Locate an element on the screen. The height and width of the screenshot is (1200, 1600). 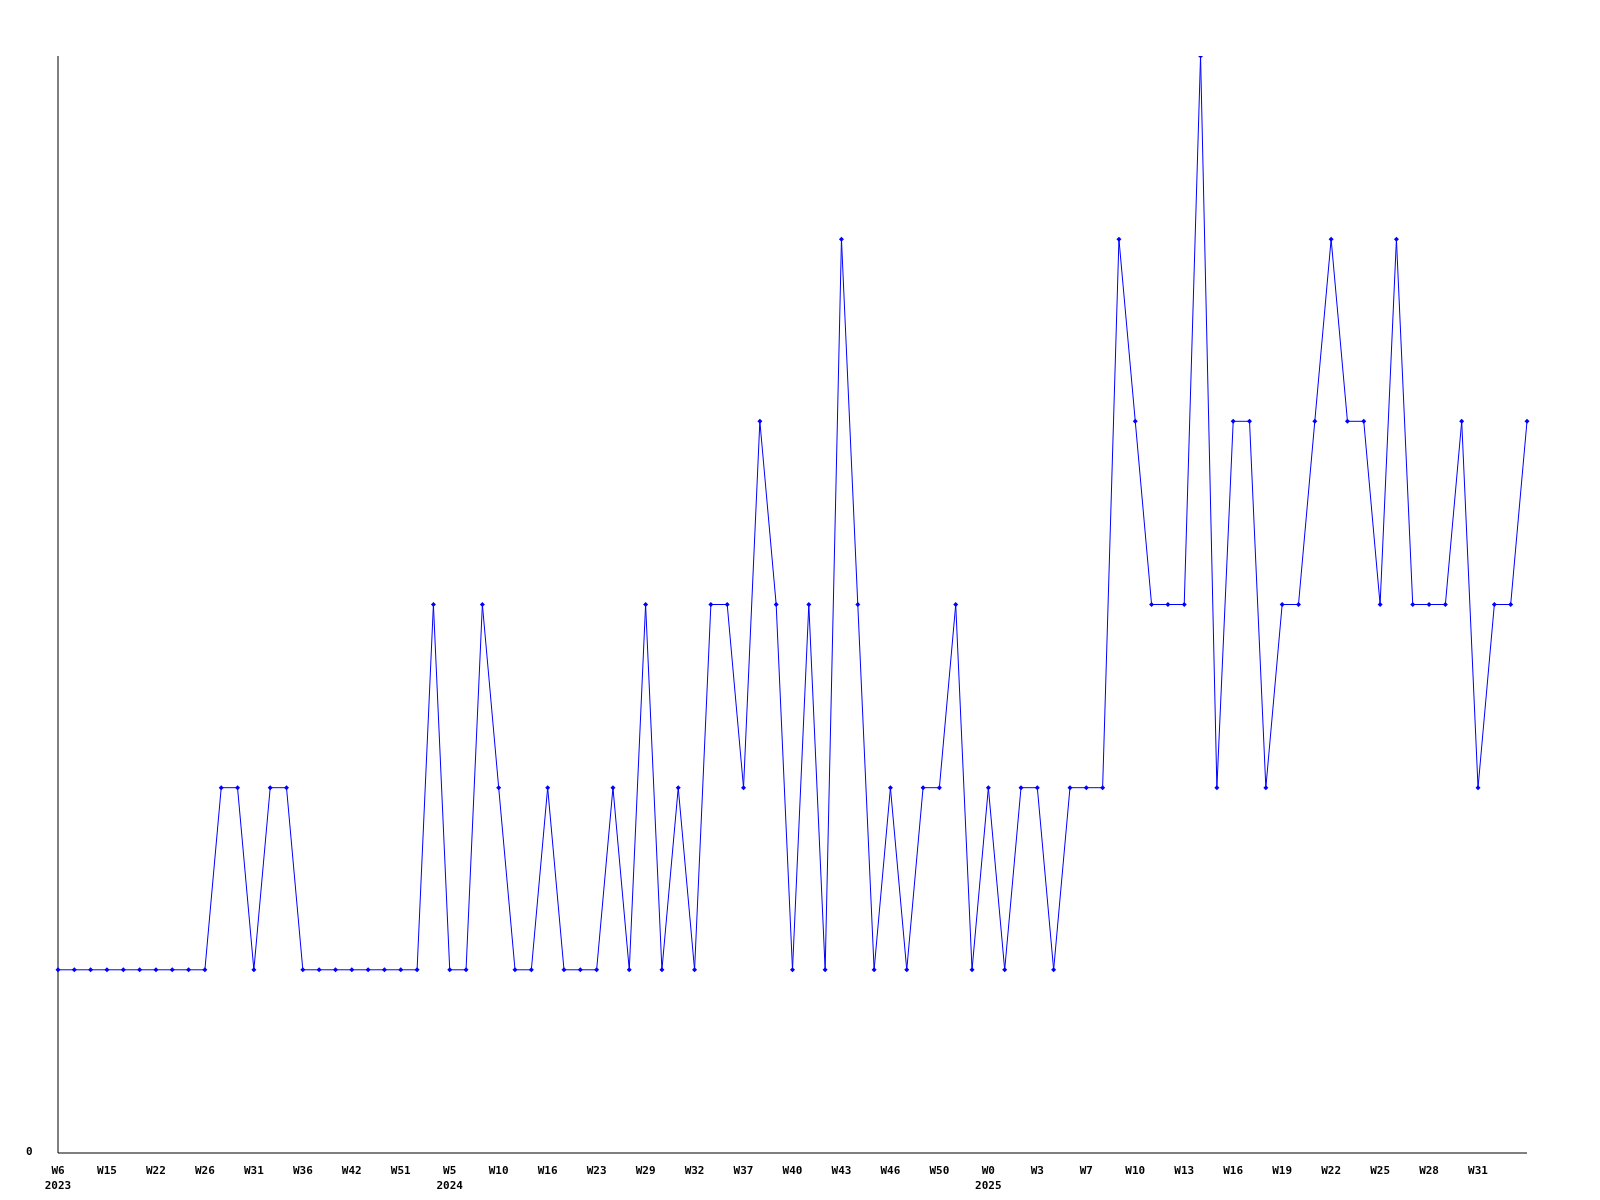
x-tick-label: W37 is located at coordinates (743, 1170).